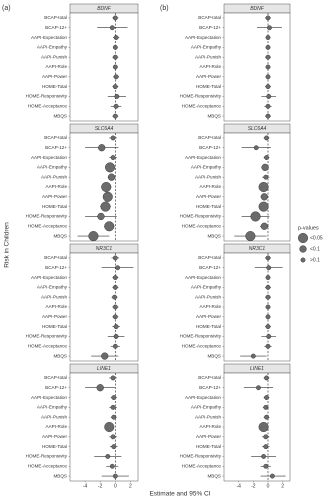 This screenshot has height=500, width=333. I want to click on legend-label: <0.05, so click(316, 238).